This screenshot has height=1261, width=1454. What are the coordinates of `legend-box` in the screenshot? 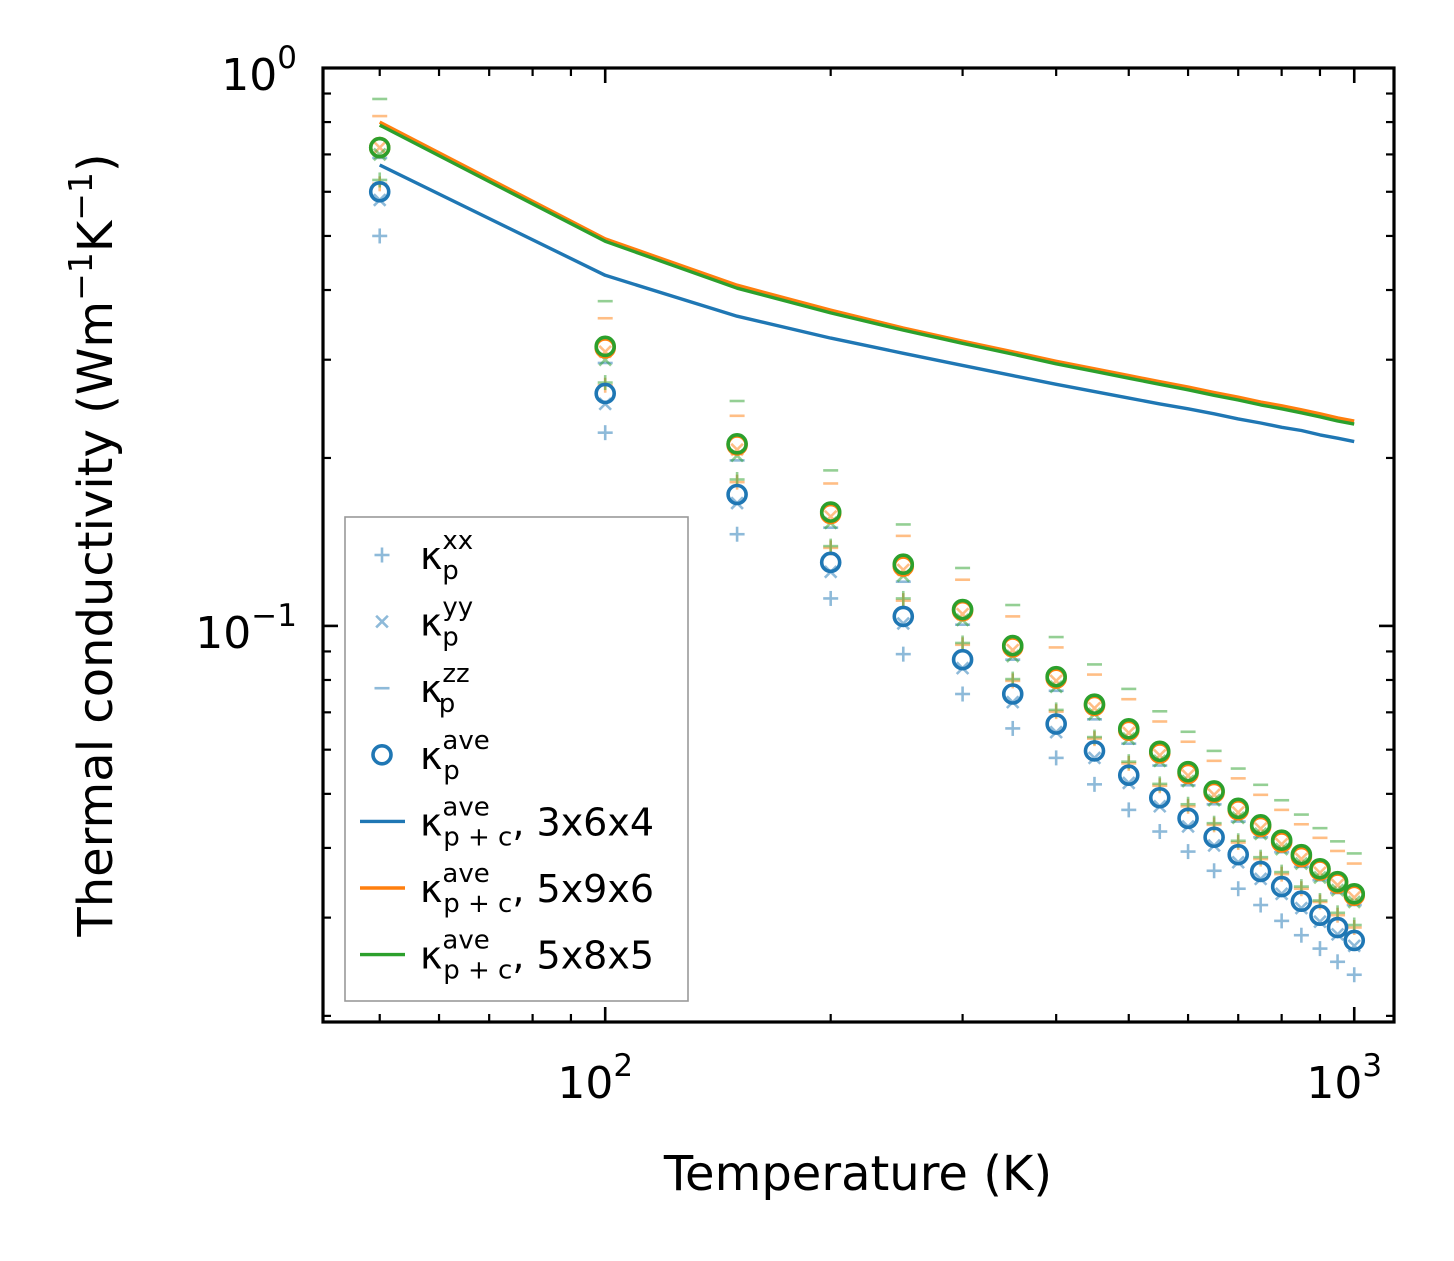 It's located at (516, 759).